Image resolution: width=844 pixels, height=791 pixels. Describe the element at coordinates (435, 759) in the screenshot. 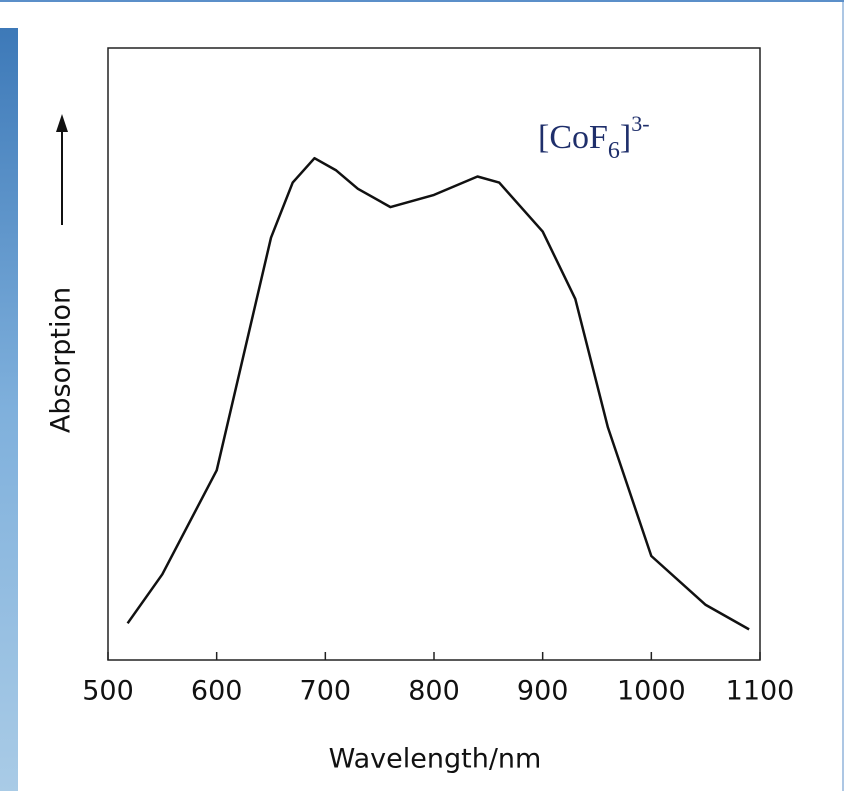

I see `x-axis-label: Wavelength/nm` at that location.